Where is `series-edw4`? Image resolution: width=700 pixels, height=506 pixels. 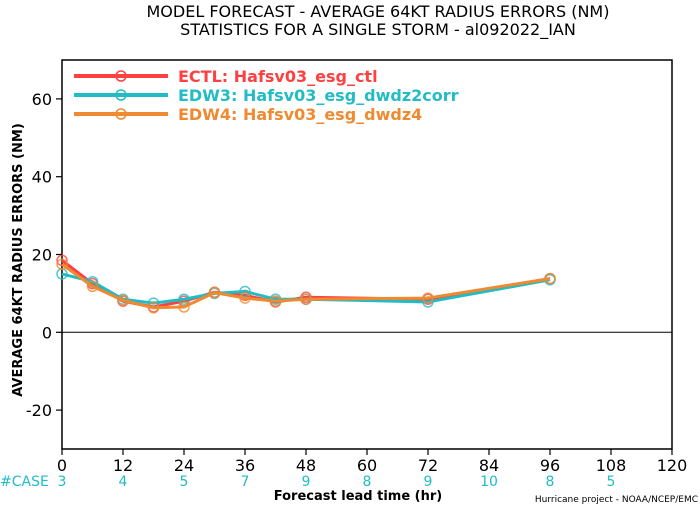 series-edw4 is located at coordinates (306, 286).